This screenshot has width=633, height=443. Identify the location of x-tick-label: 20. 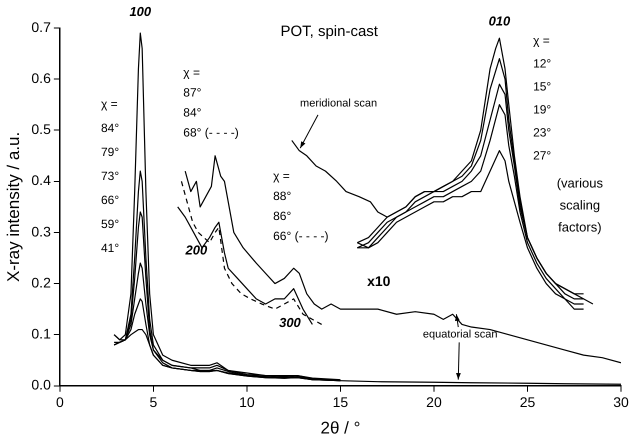
(434, 402).